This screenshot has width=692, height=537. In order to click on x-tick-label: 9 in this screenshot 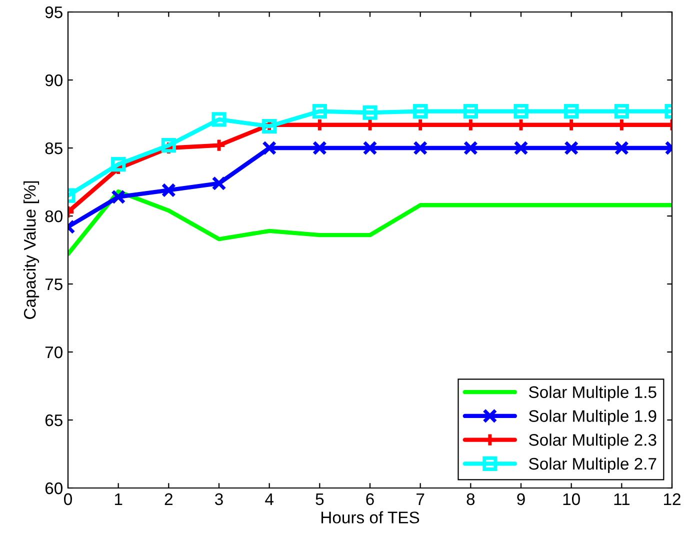, I will do `click(521, 499)`.